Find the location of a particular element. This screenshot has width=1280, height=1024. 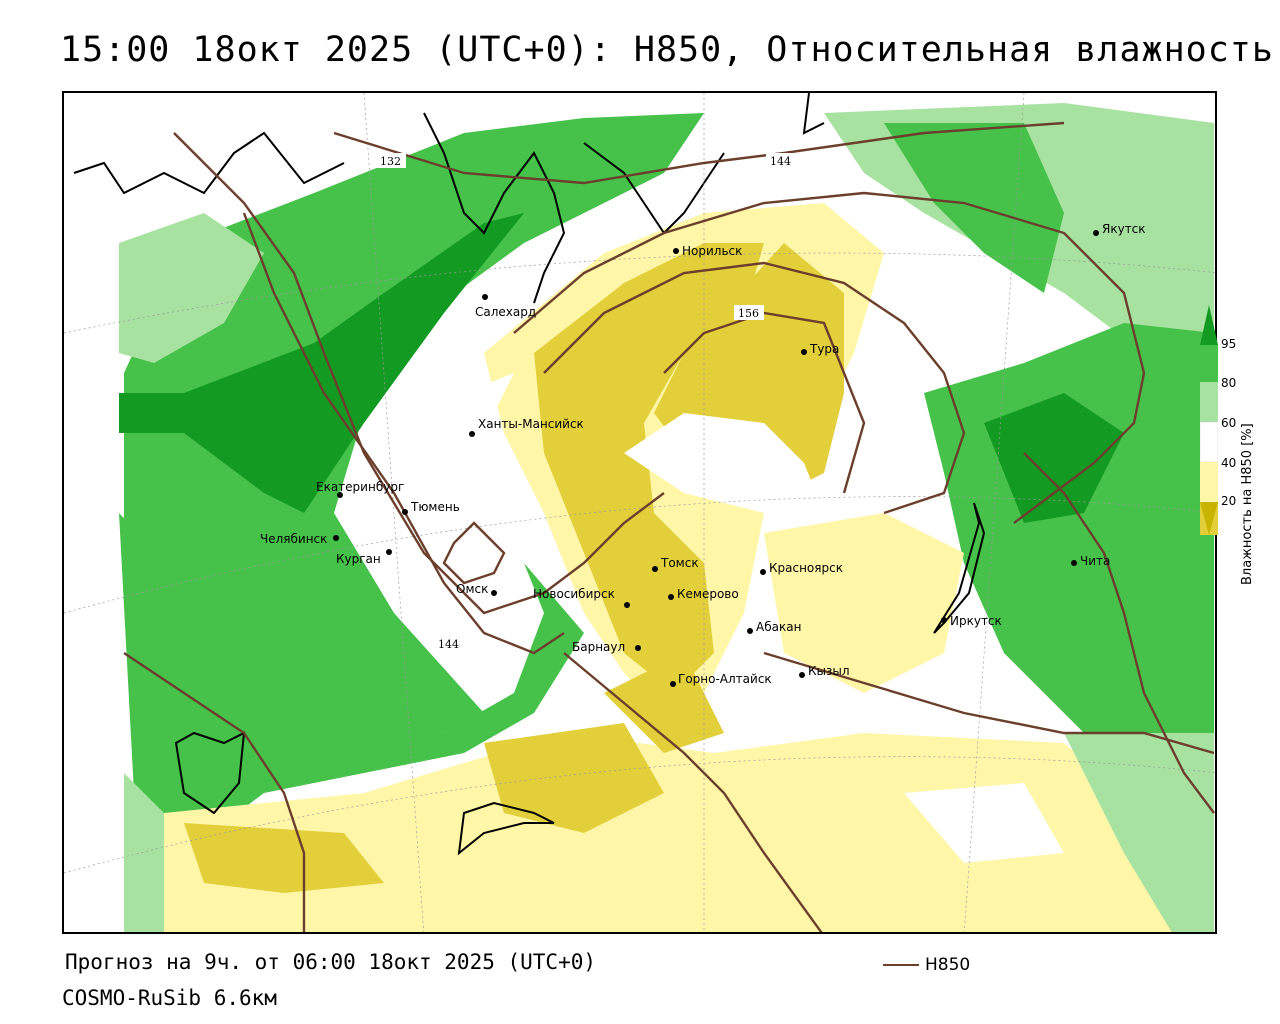

svg-text: Новосибирск is located at coordinates (574, 594).